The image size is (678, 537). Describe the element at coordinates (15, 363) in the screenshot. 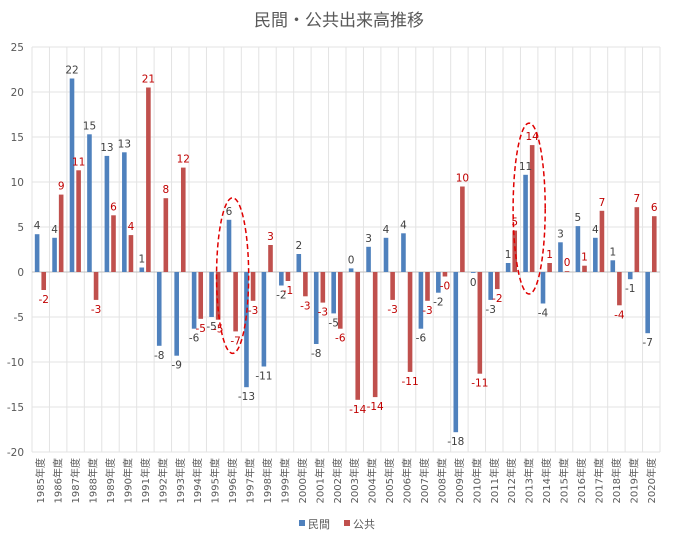

I see `y-tick-label: -10` at that location.